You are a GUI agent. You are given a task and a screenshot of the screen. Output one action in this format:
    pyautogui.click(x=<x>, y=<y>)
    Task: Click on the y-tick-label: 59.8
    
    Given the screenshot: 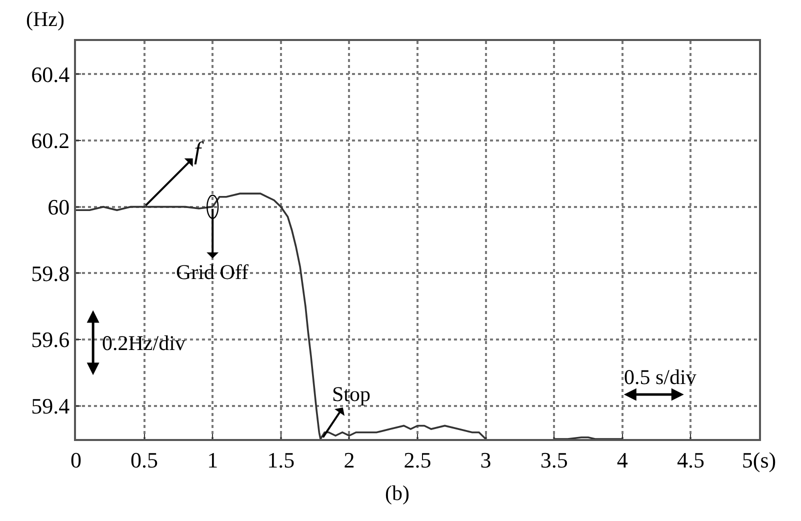 What is the action you would take?
    pyautogui.click(x=50, y=273)
    